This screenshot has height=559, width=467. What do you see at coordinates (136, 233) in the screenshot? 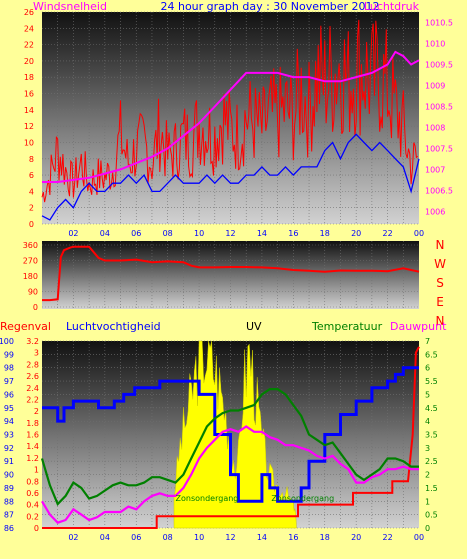
I see `p1-x-tick: 06` at bounding box center [136, 233].